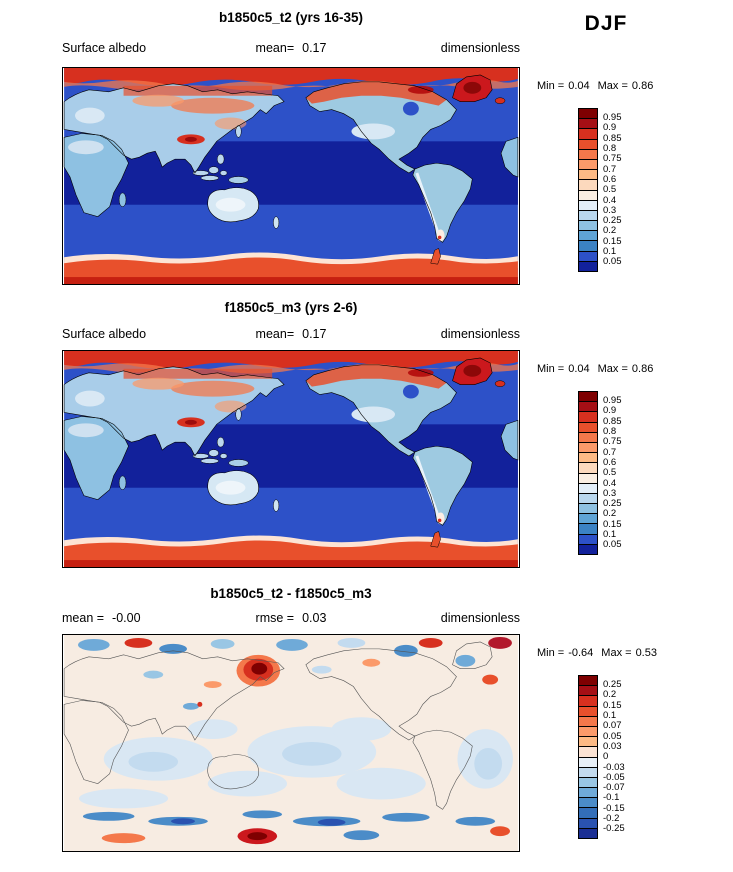 The width and height of the screenshot is (733, 872). I want to click on panel2-title: f1850c5_m3 (yrs 2-6), so click(291, 307).